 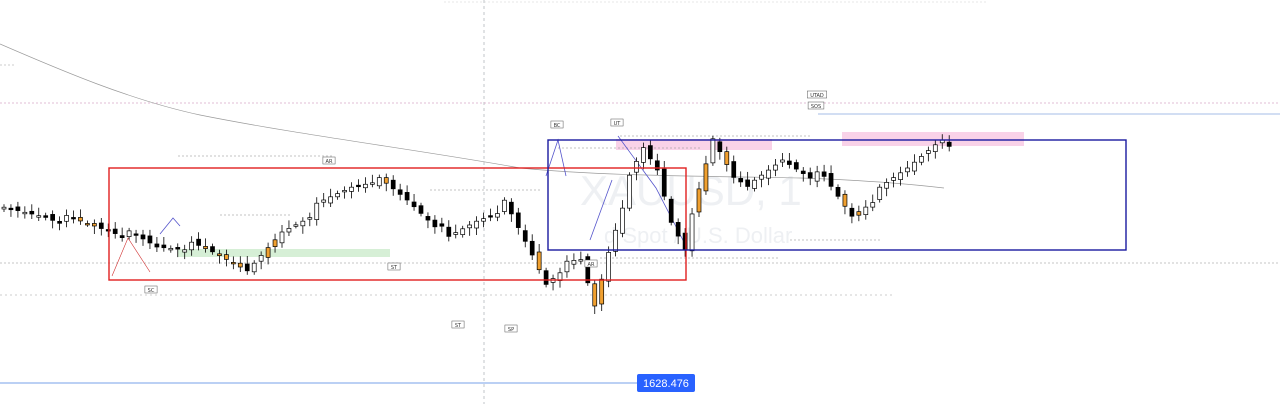 I want to click on green-accumulation-zone, so click(x=284, y=253).